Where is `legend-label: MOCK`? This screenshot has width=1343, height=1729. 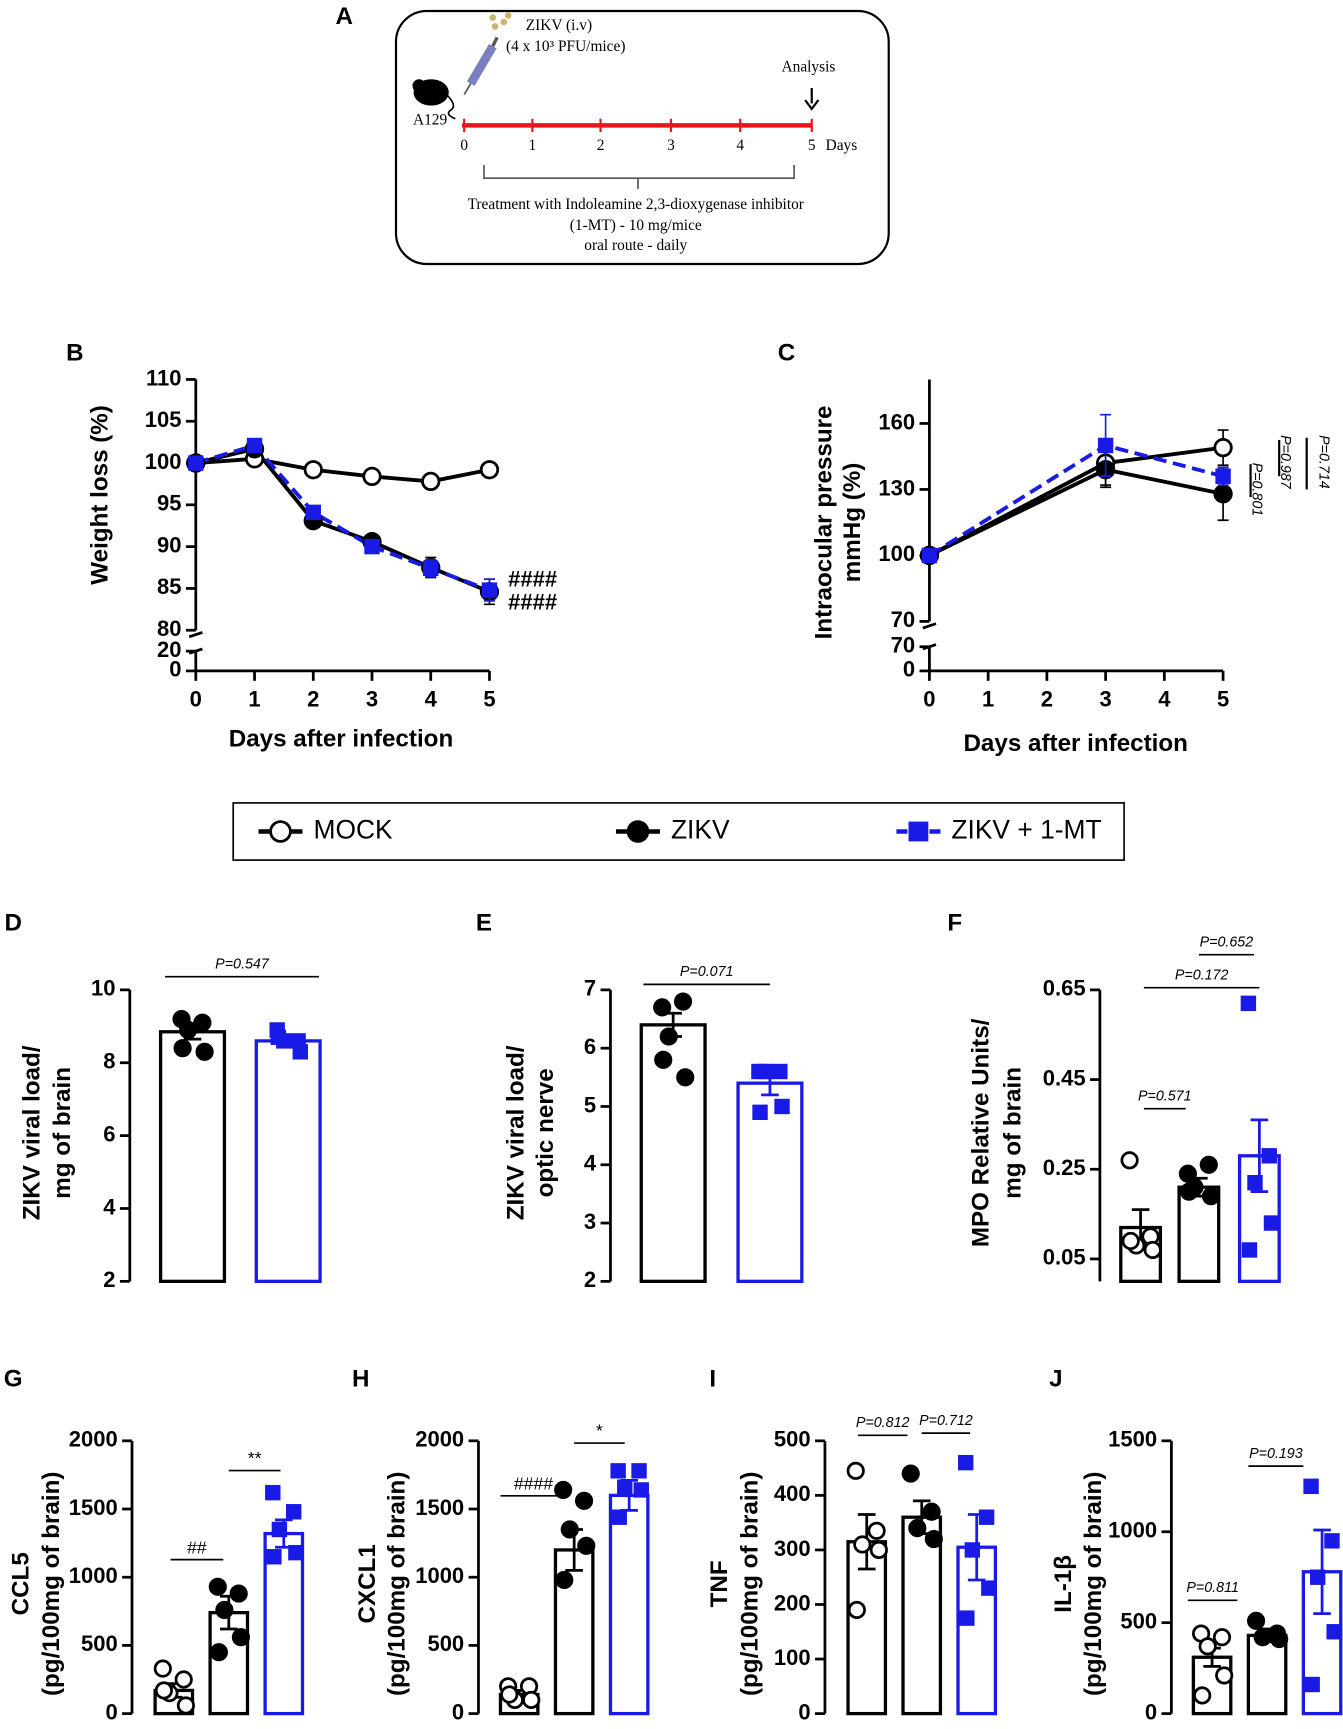
legend-label: MOCK is located at coordinates (353, 829).